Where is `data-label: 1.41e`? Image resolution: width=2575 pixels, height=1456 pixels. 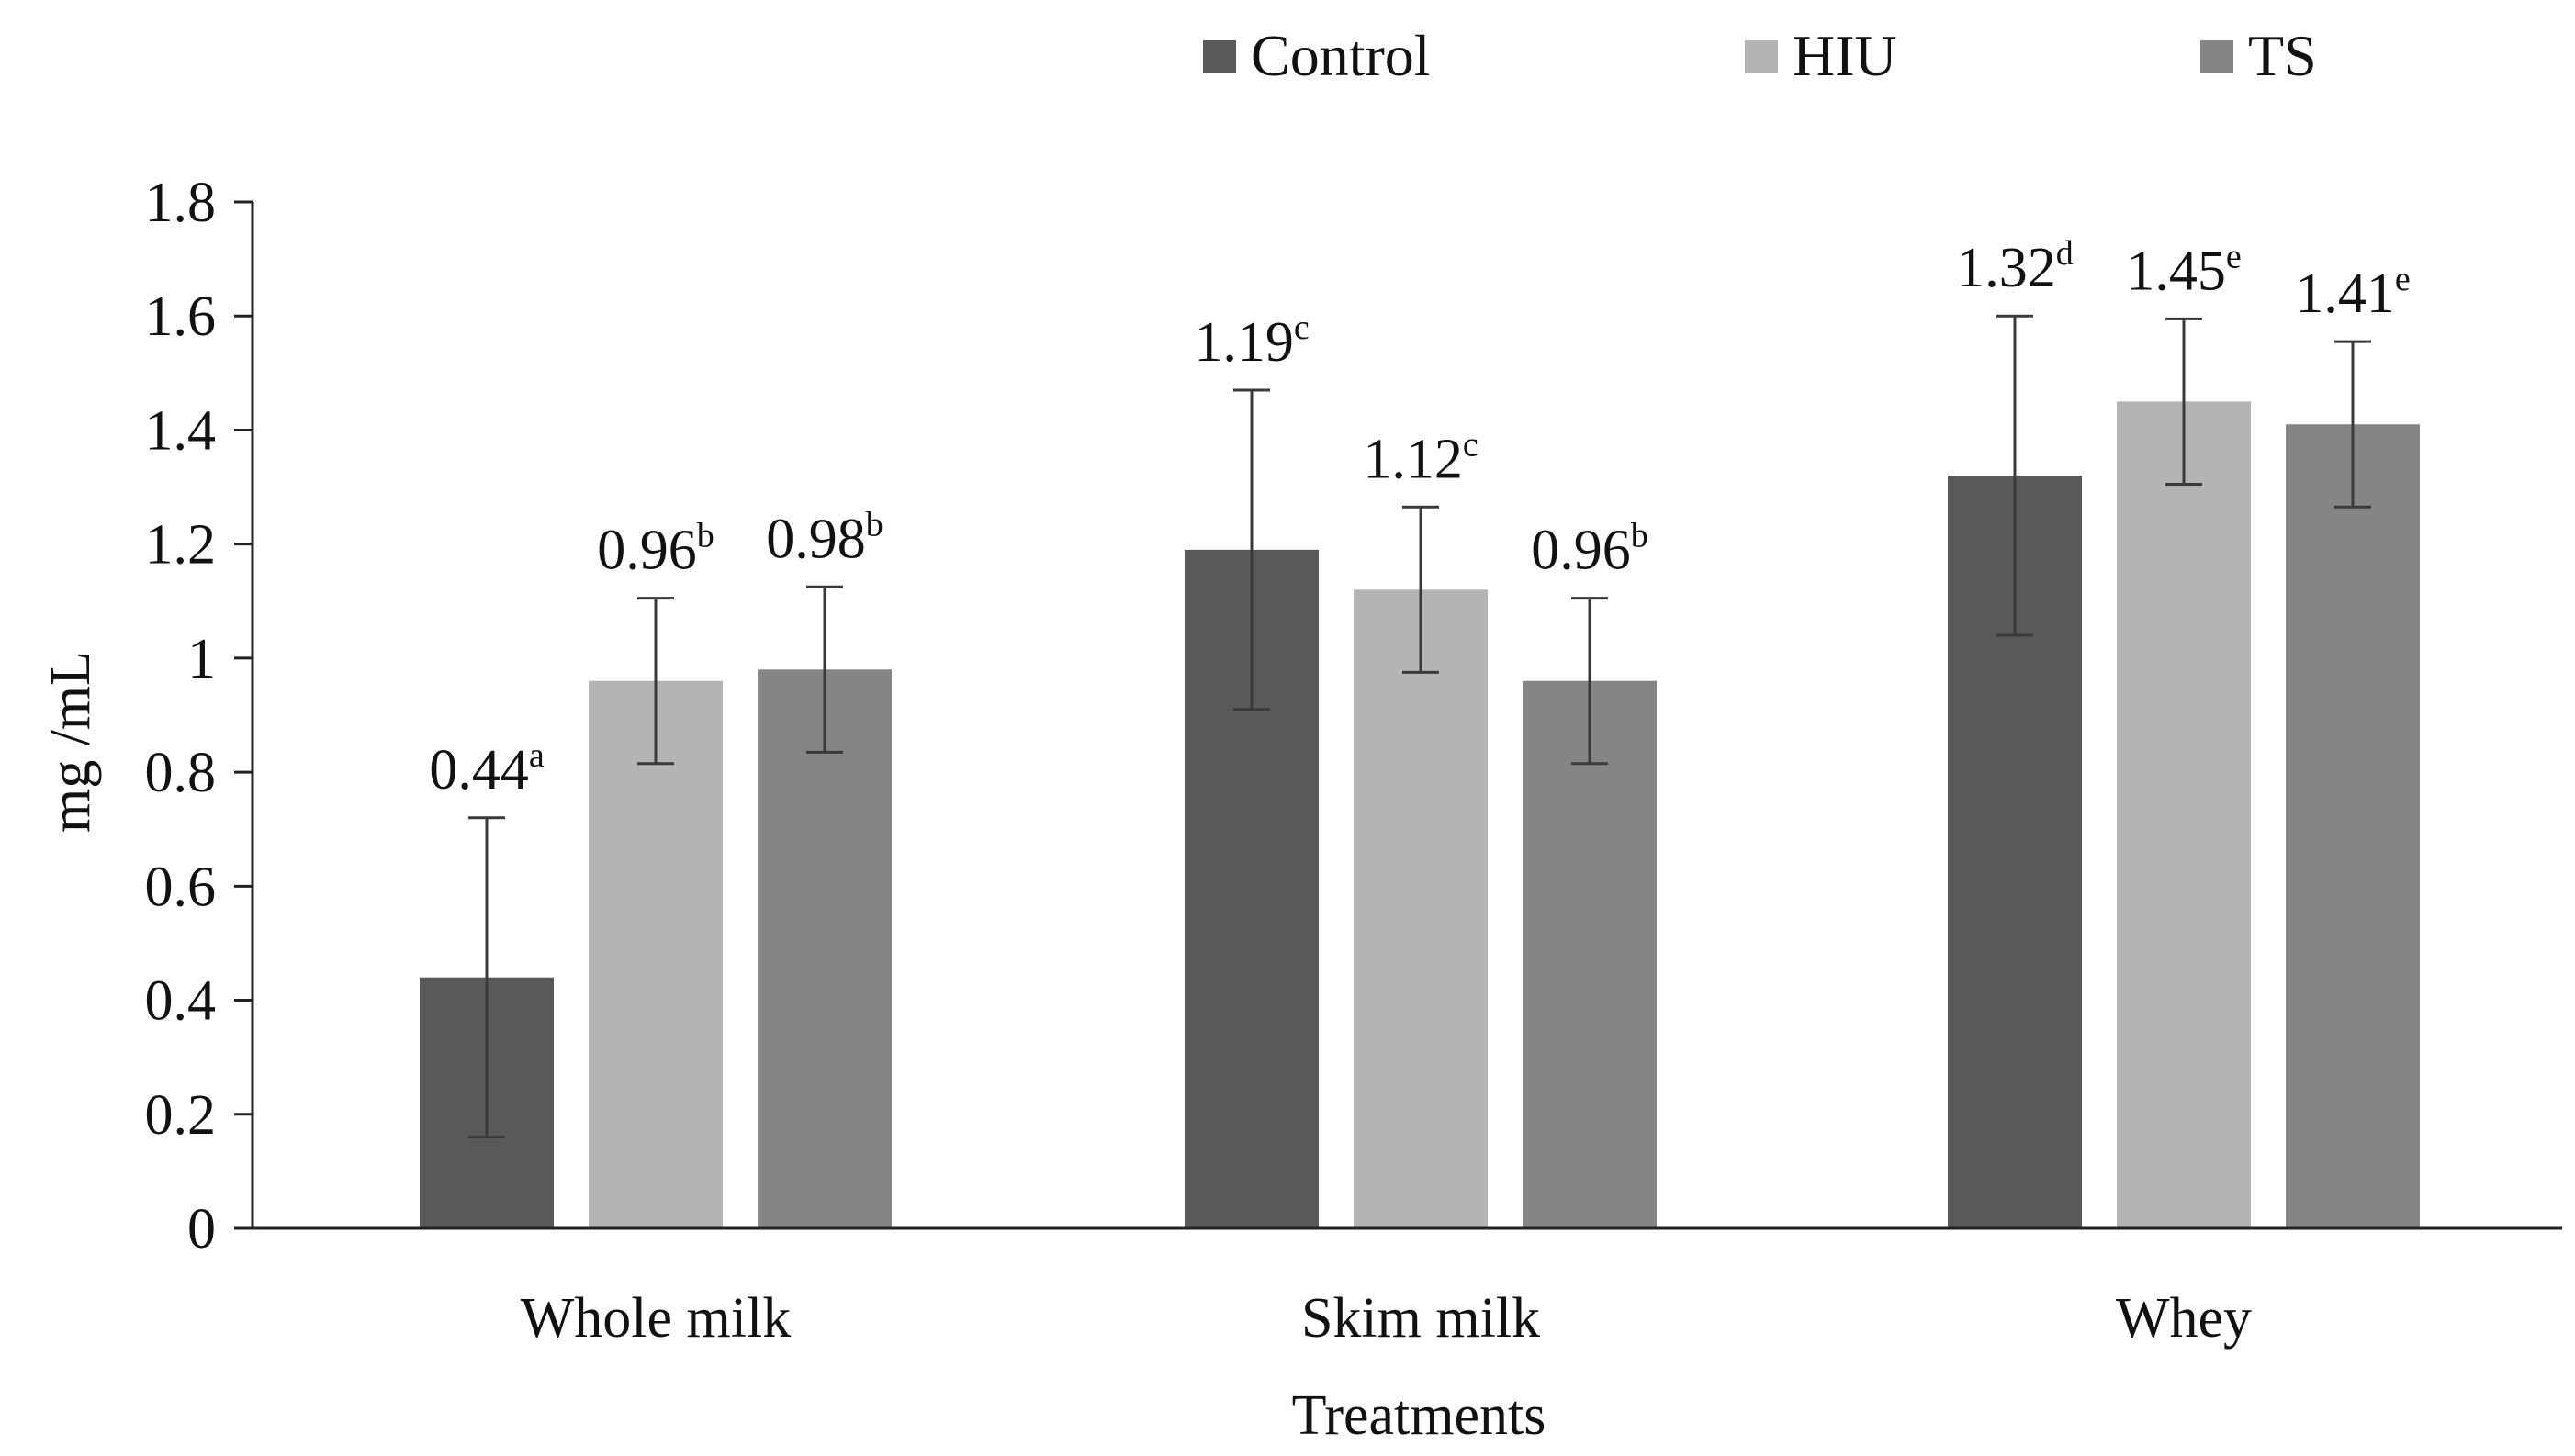 data-label: 1.41e is located at coordinates (2352, 292).